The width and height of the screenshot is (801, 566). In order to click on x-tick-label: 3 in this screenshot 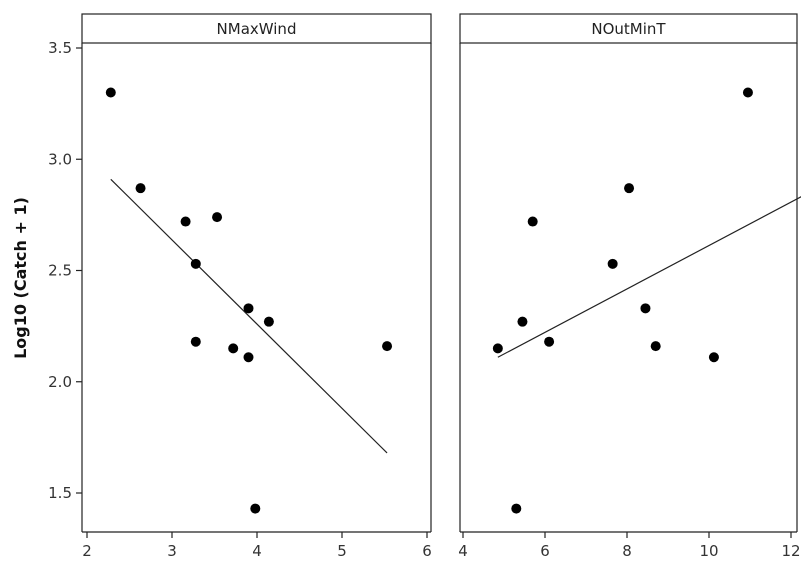, I will do `click(172, 551)`.